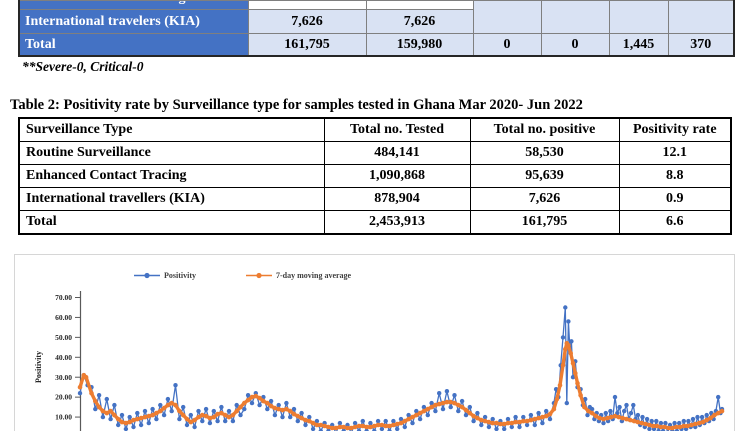 This screenshot has width=750, height=431. I want to click on col-header-total-tested: Total no. Tested, so click(397, 130).